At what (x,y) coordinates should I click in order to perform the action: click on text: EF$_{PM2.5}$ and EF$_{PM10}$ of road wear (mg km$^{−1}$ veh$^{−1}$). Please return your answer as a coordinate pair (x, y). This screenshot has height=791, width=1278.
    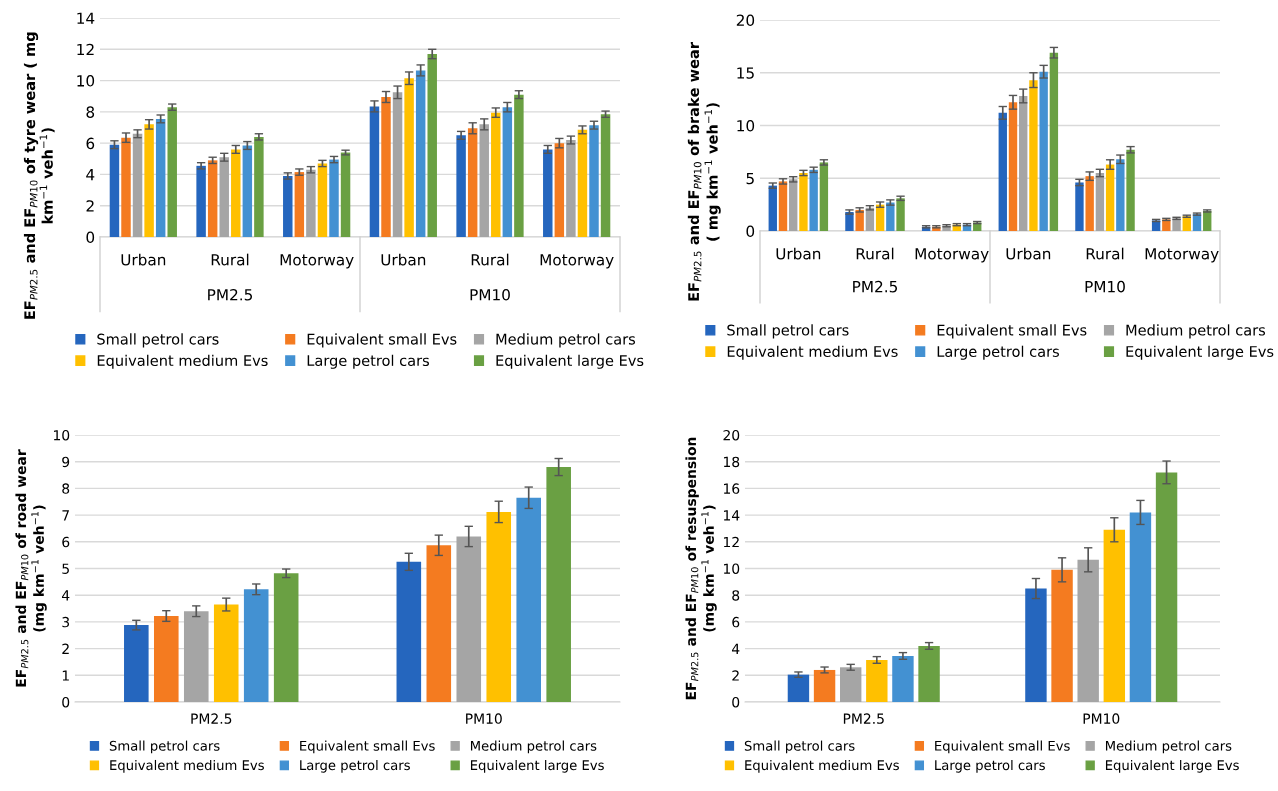
    Looking at the image, I should click on (31, 568).